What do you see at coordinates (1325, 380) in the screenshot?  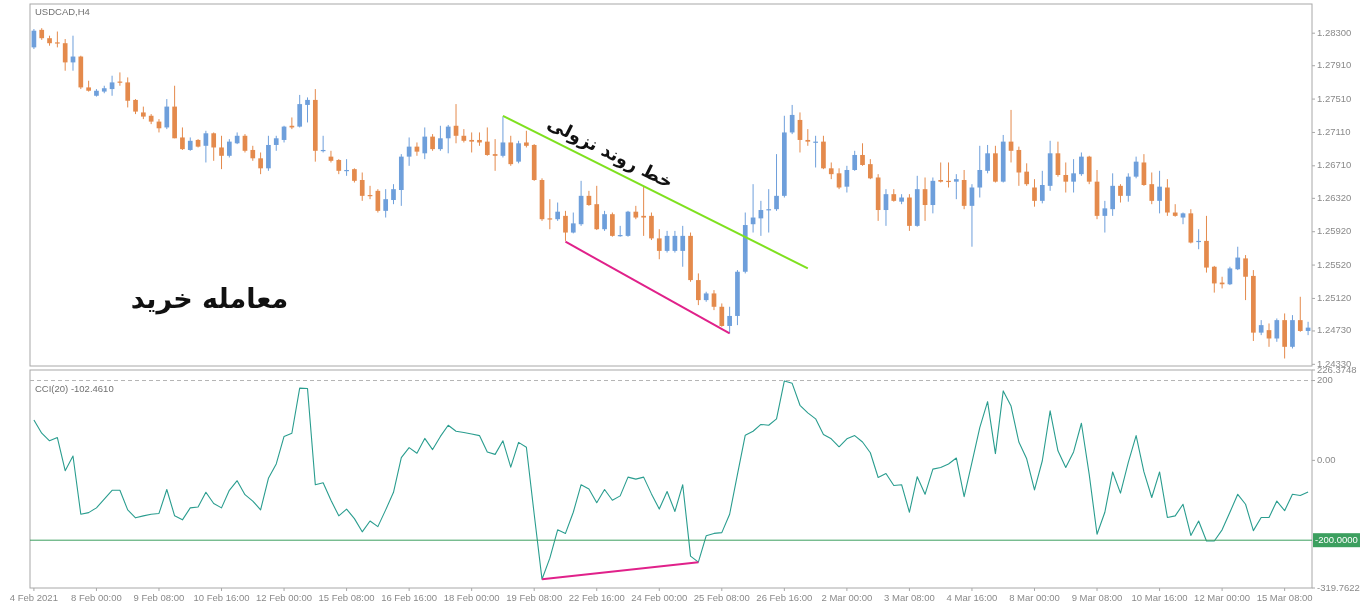 I see `y-tick-label: 200` at bounding box center [1325, 380].